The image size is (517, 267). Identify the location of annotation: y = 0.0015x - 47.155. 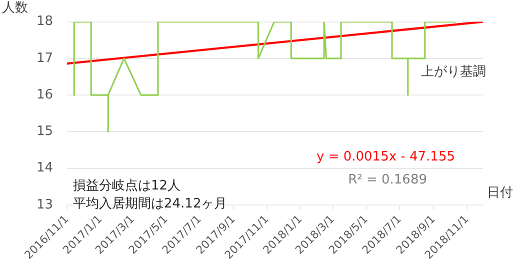
(385, 156).